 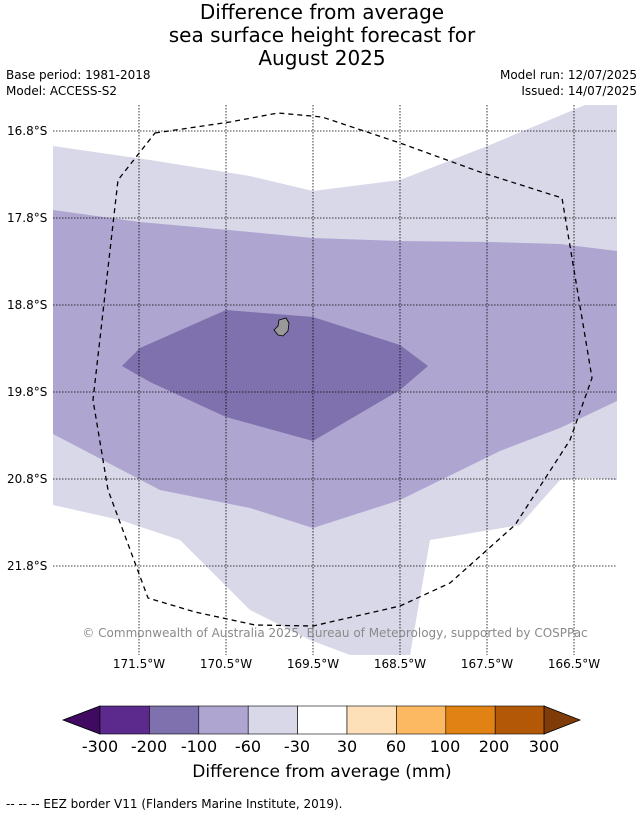 I want to click on model-name: Model: ACCESS-S2, so click(x=62, y=91).